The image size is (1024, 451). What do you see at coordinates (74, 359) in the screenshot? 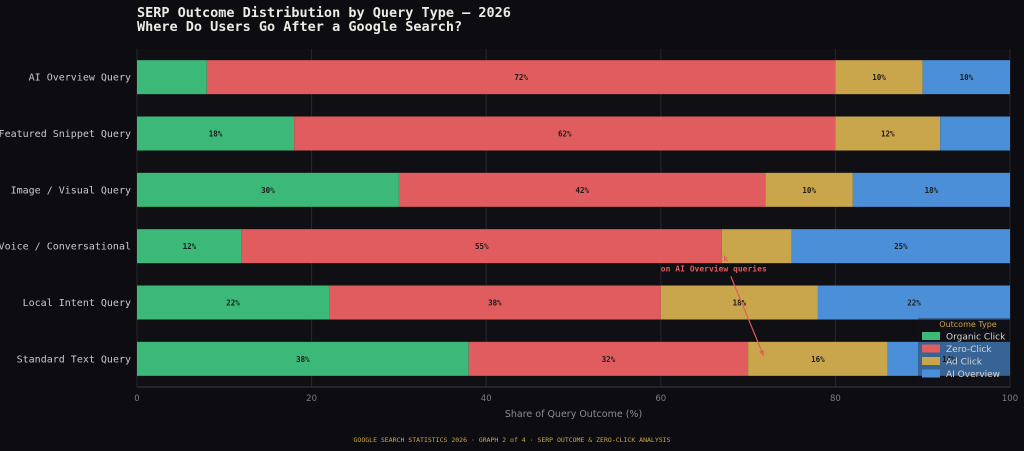
I see `category-label: Standard Text Query` at bounding box center [74, 359].